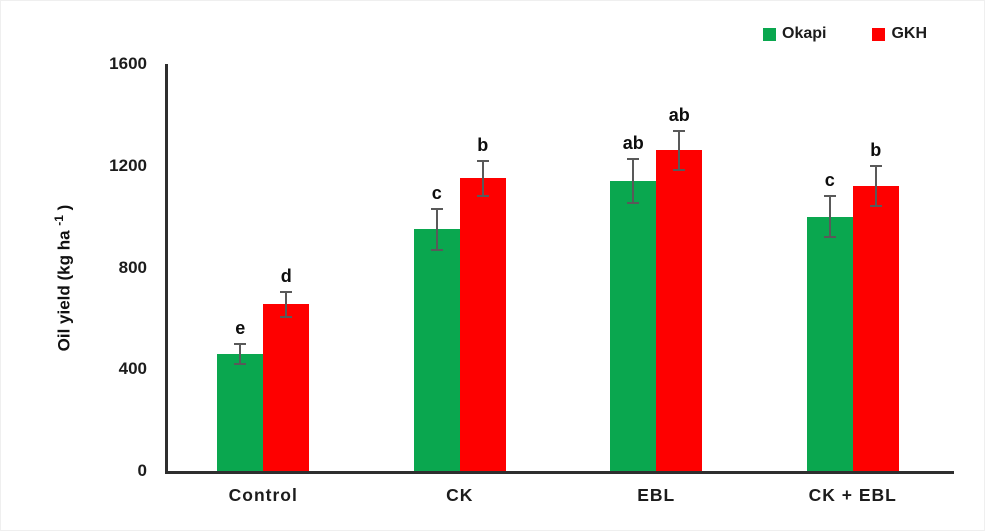 Image resolution: width=985 pixels, height=531 pixels. What do you see at coordinates (436, 208) in the screenshot?
I see `error-cap-top-okapi-ck` at bounding box center [436, 208].